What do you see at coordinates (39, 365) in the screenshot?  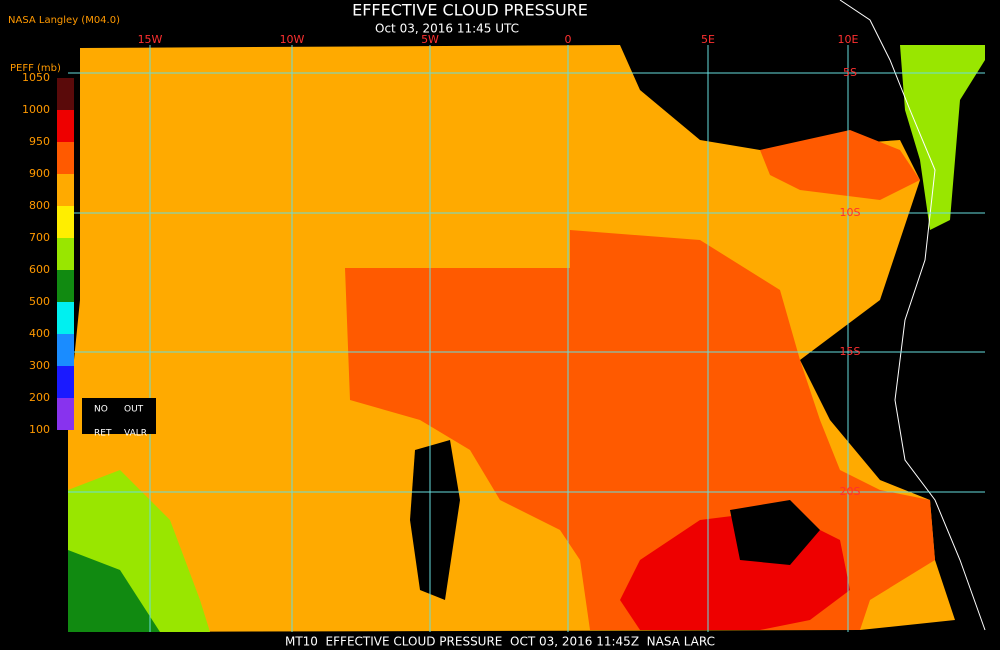 I see `legend-label: 300` at bounding box center [39, 365].